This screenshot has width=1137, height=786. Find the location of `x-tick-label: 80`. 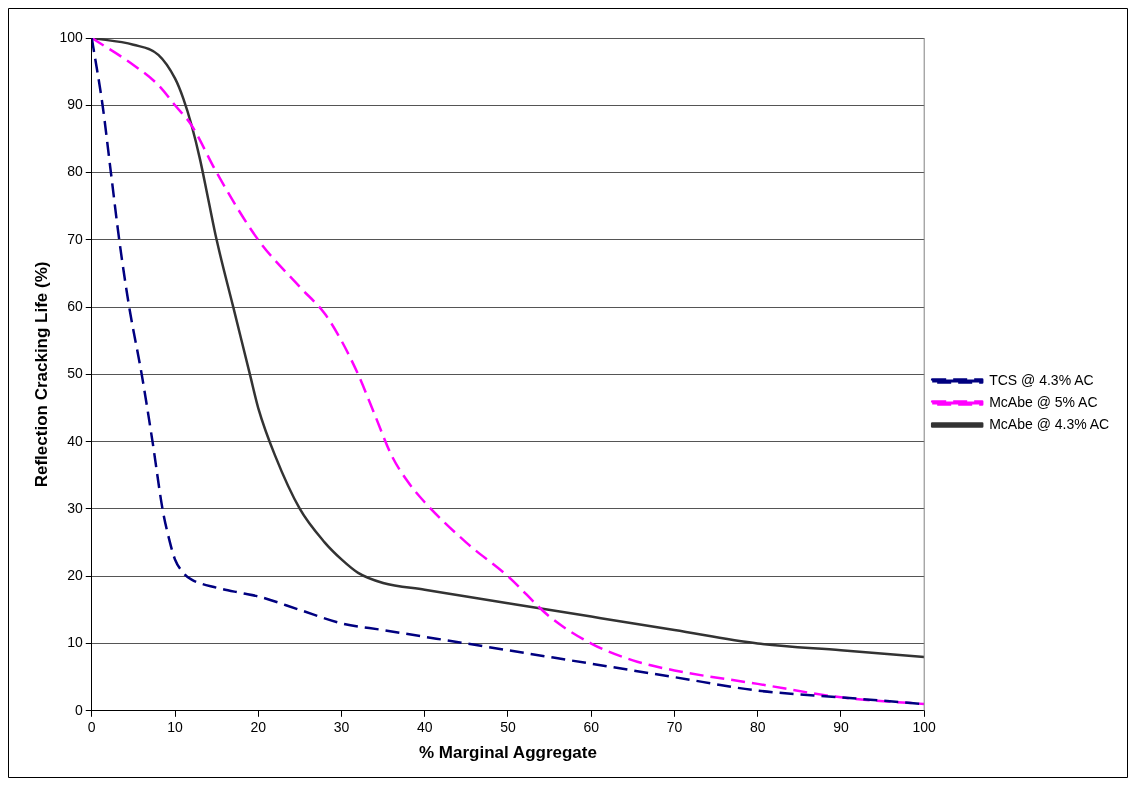

x-tick-label: 80 is located at coordinates (757, 727).